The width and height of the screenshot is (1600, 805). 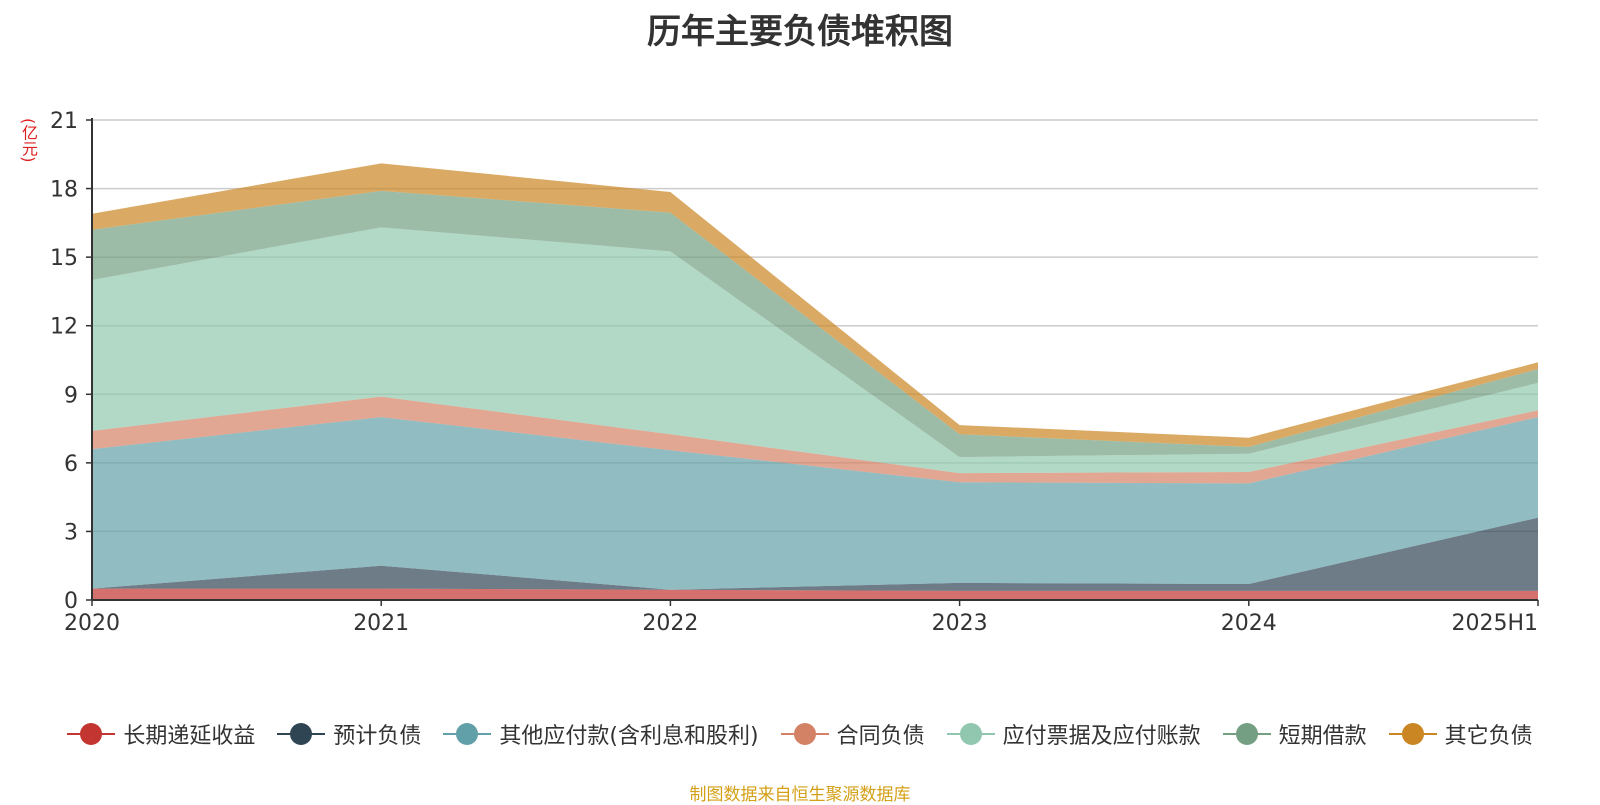 I want to click on legend-label: 短期借款, so click(x=1322, y=736).